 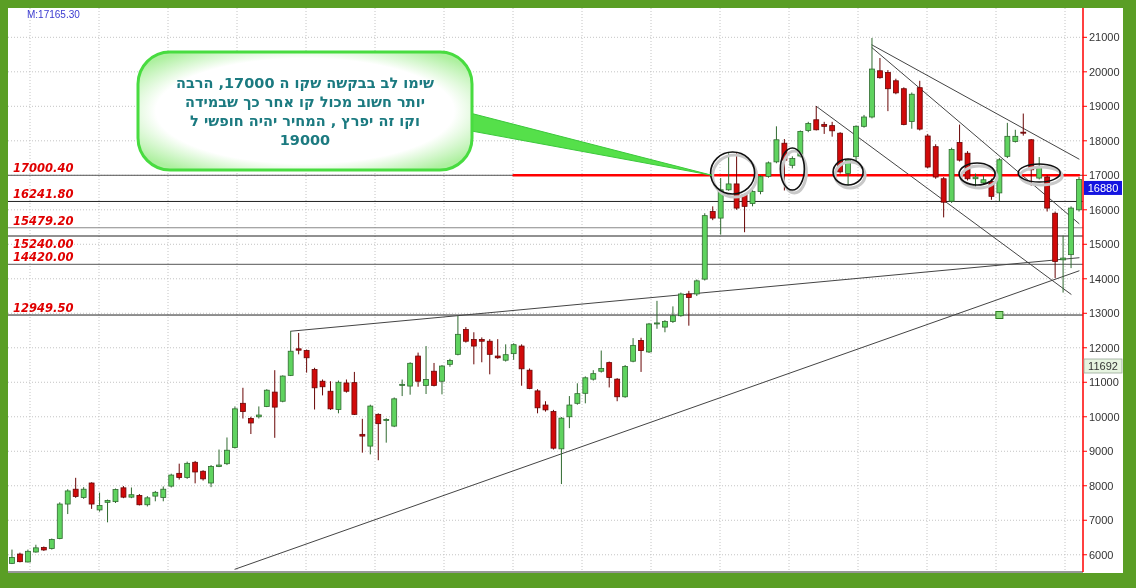 What do you see at coordinates (43, 168) in the screenshot?
I see `ref-line-label: 17000.40` at bounding box center [43, 168].